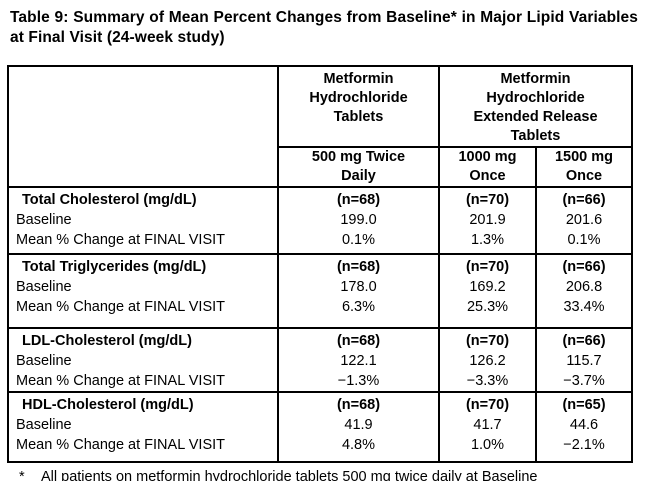 The image size is (649, 481). Describe the element at coordinates (584, 287) in the screenshot. I see `baseline-value: 206.8` at that location.